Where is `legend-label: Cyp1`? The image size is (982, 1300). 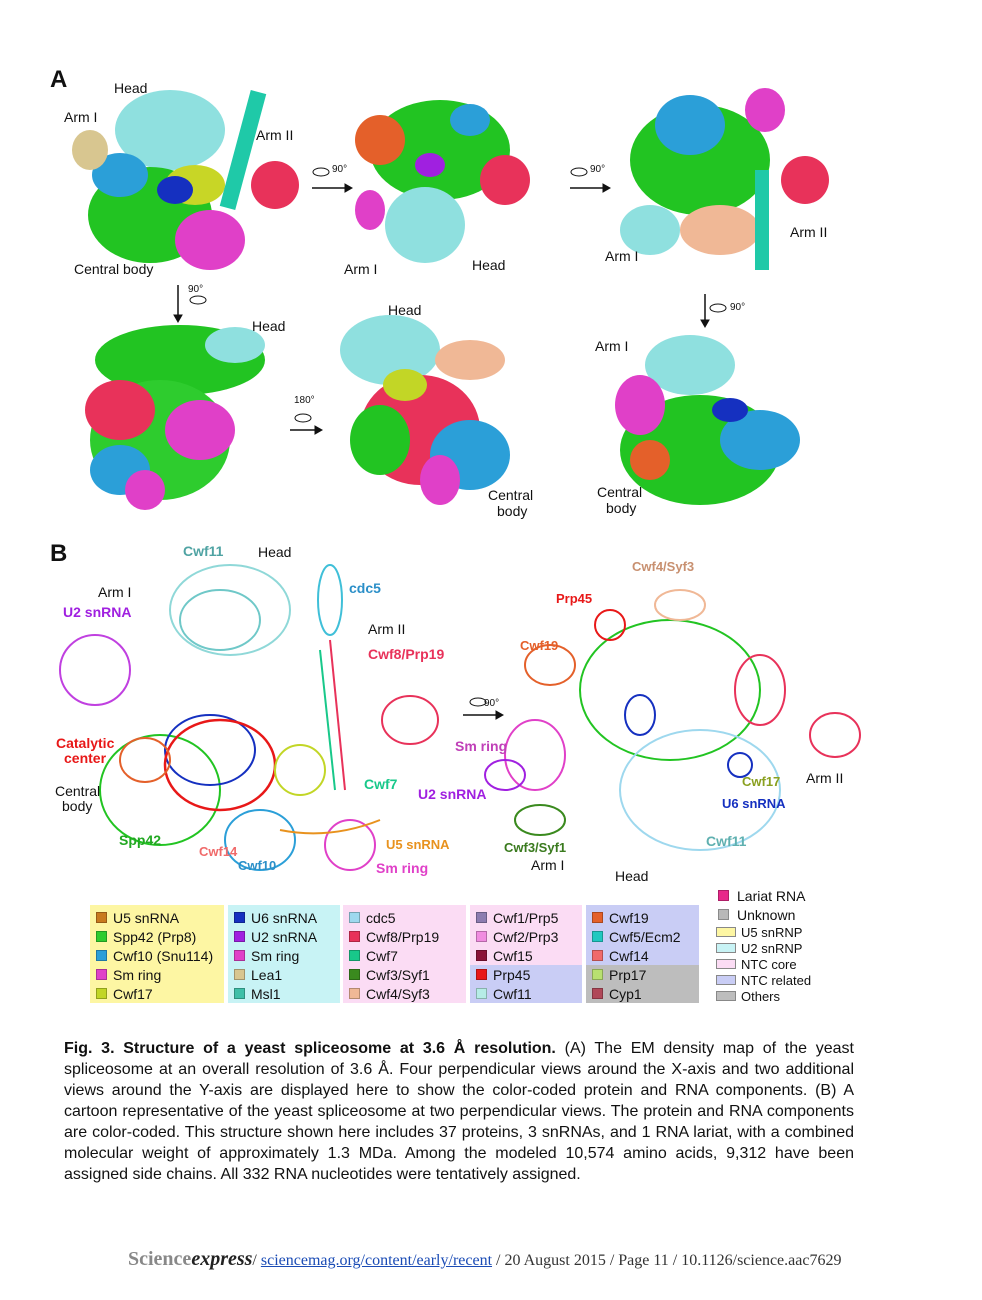 legend-label: Cyp1 is located at coordinates (625, 993).